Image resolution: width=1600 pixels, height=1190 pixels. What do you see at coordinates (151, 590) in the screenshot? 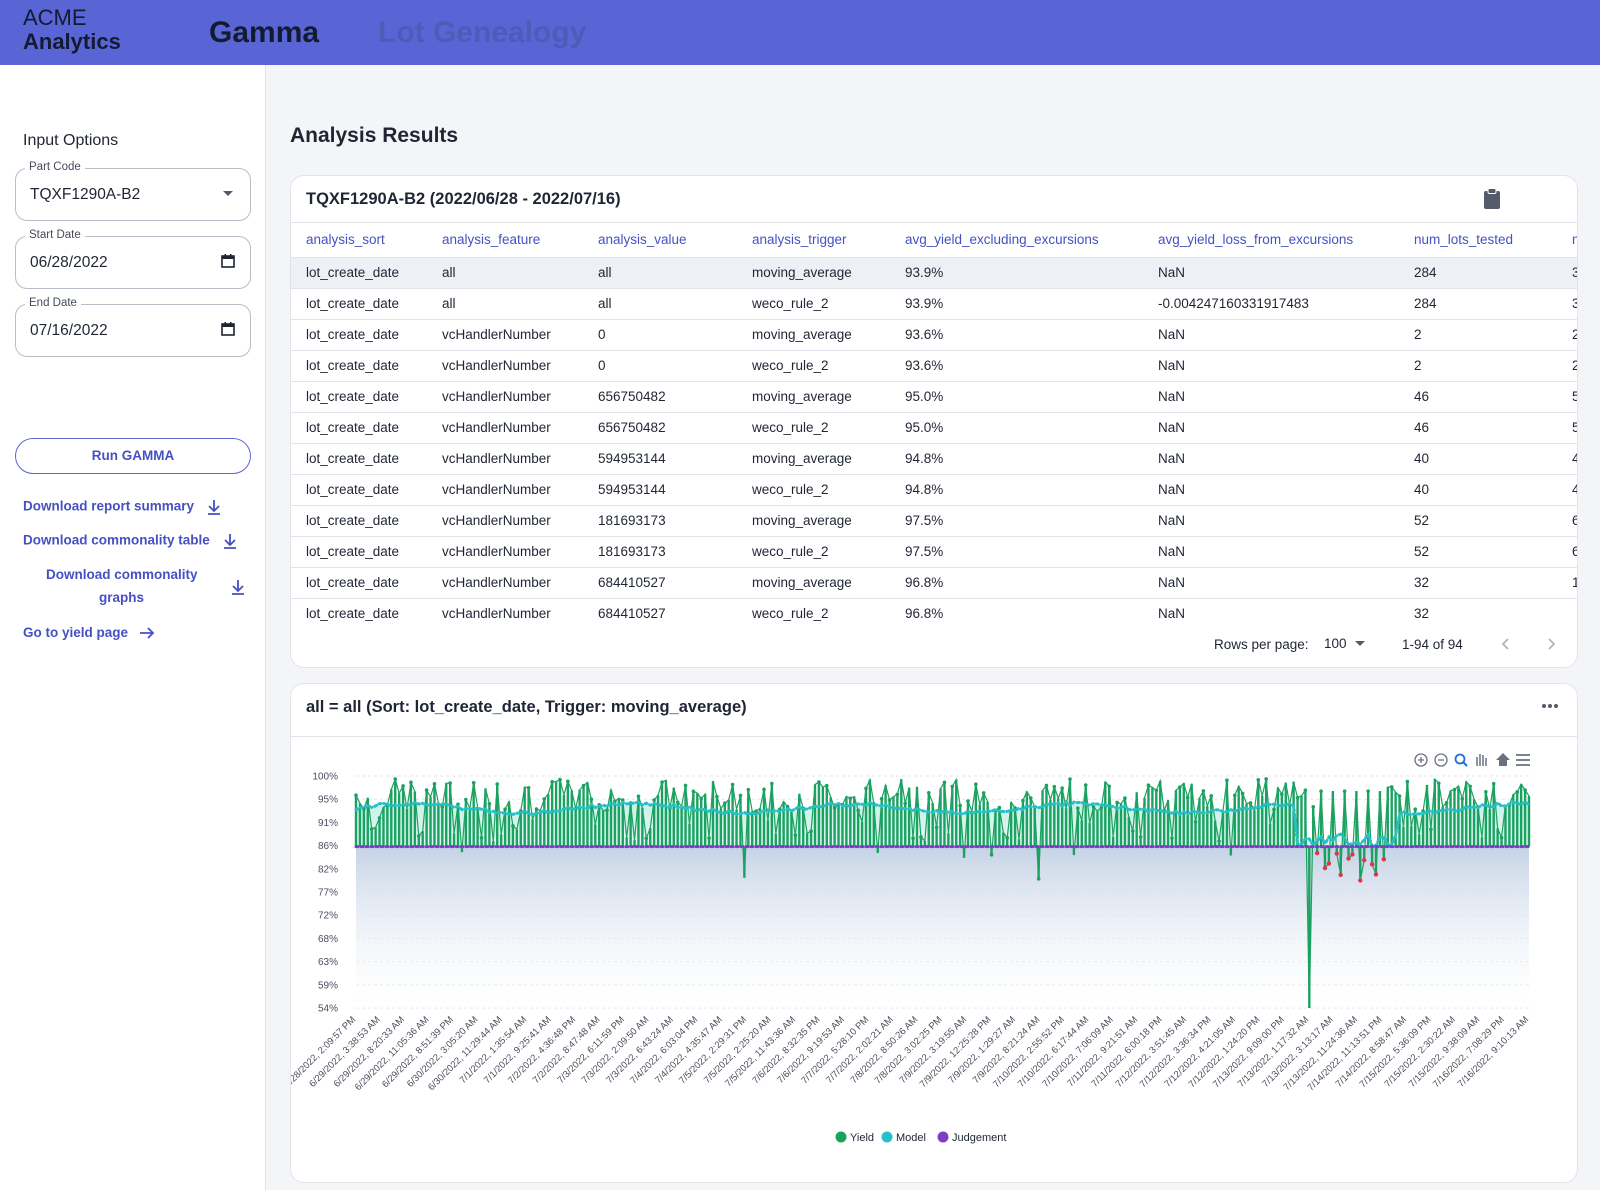
I see `download-commonality-graphs-link: Download commonality graphs` at bounding box center [151, 590].